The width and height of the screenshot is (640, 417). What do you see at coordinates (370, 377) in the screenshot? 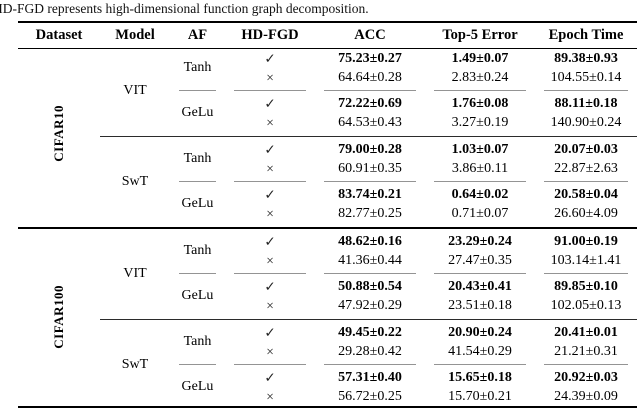
I see `acc-value-cell: 57.31±0.40` at bounding box center [370, 377].